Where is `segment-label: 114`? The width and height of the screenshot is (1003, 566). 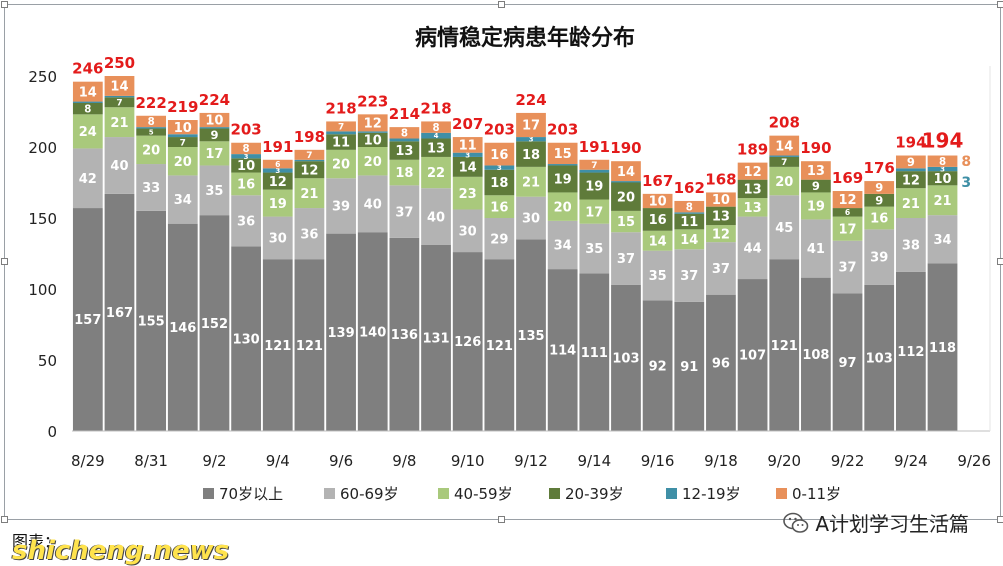
segment-label: 114 is located at coordinates (562, 351).